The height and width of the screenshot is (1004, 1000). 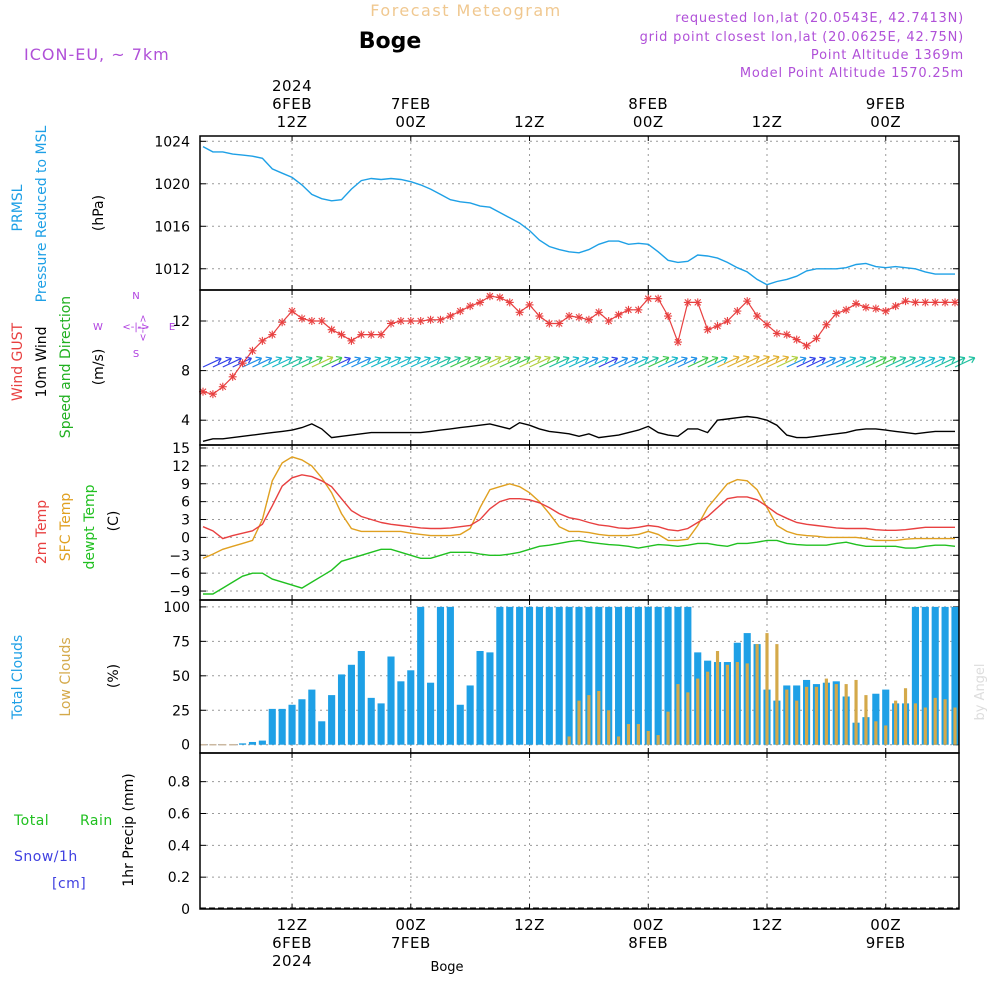 I want to click on point-altitude: Point Altitude 1369m, so click(x=887, y=55).